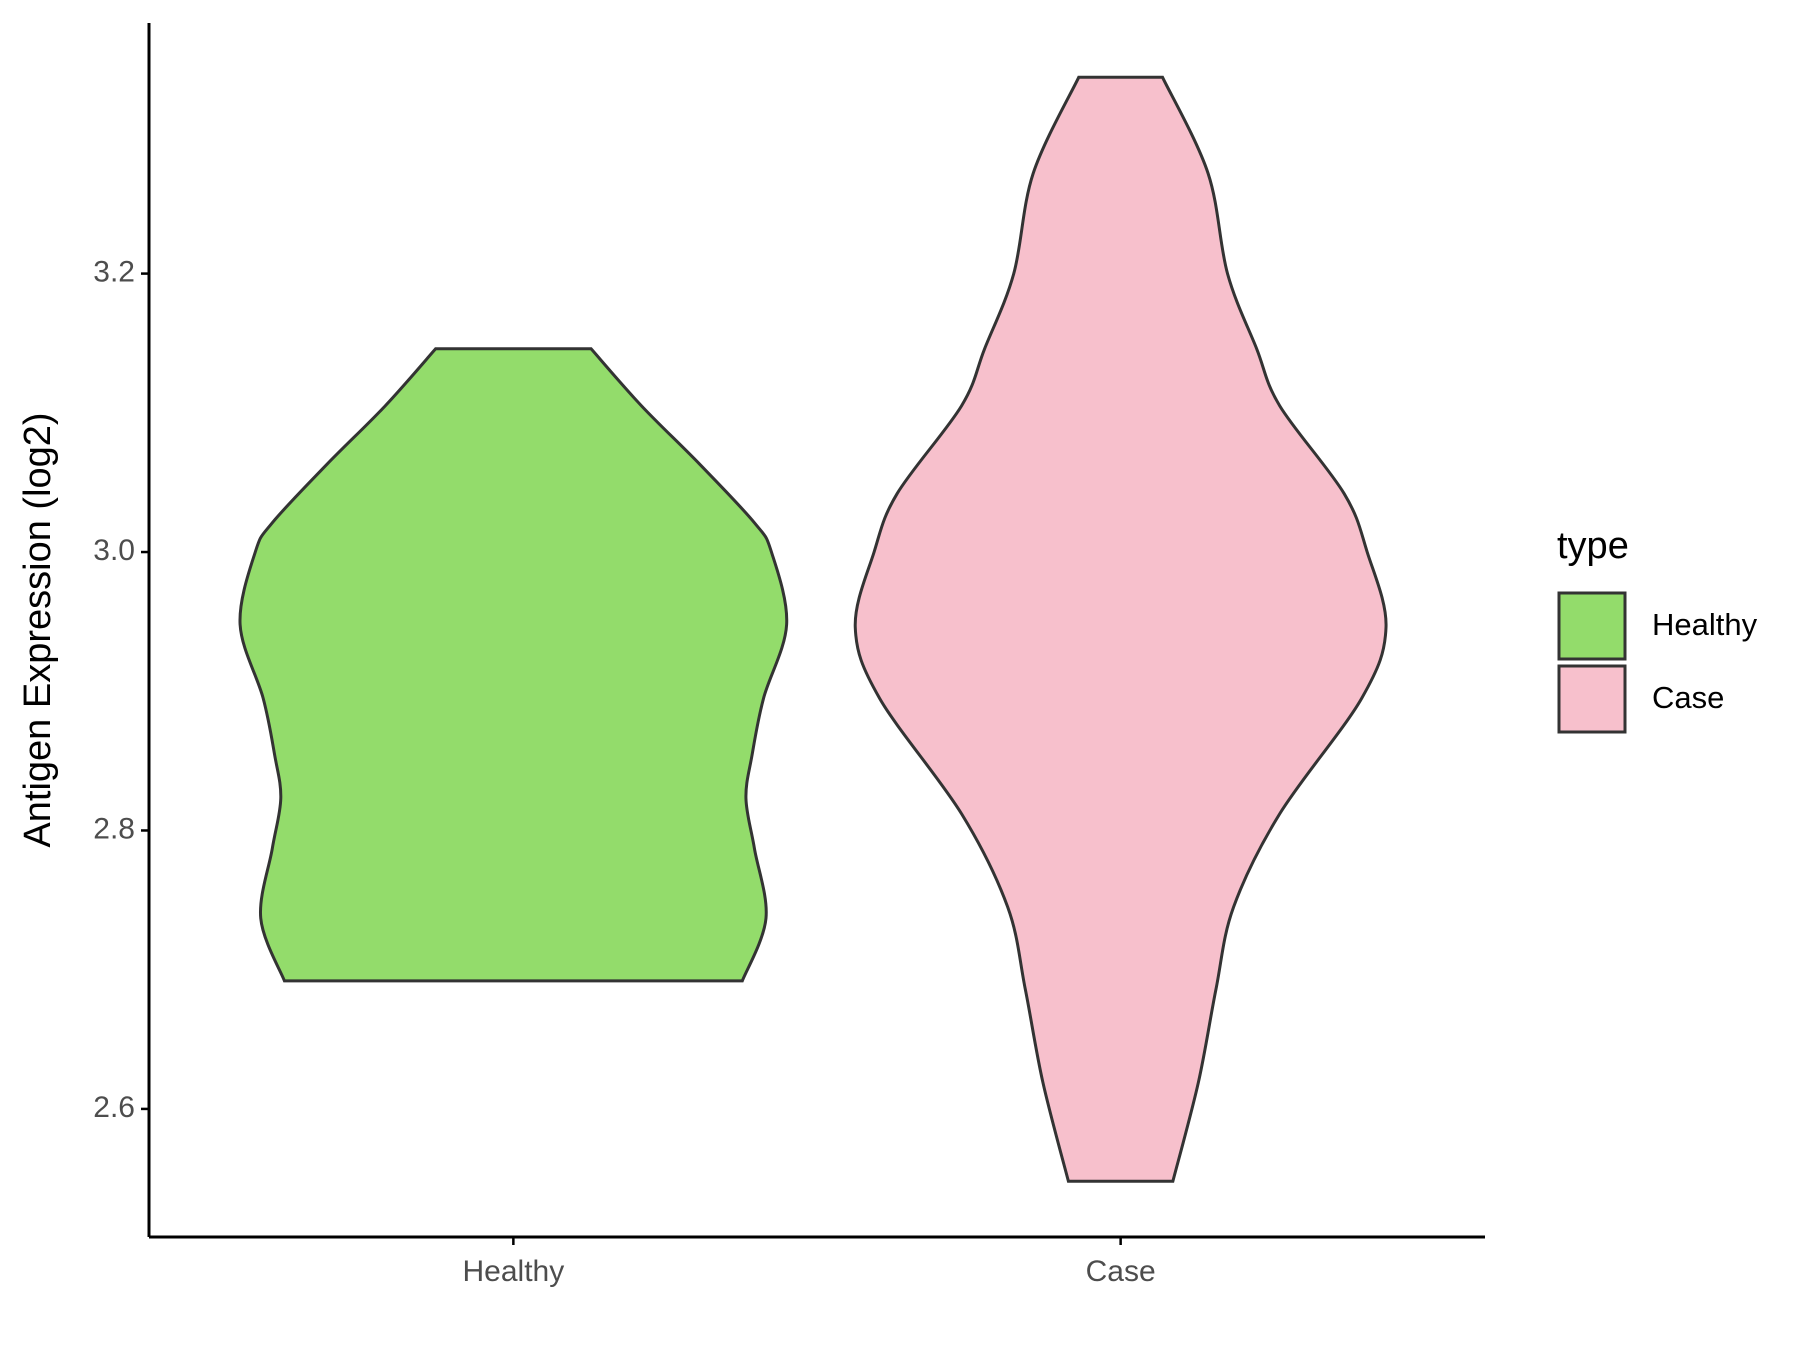  I want to click on x-tick-label: Healthy, so click(514, 1271).